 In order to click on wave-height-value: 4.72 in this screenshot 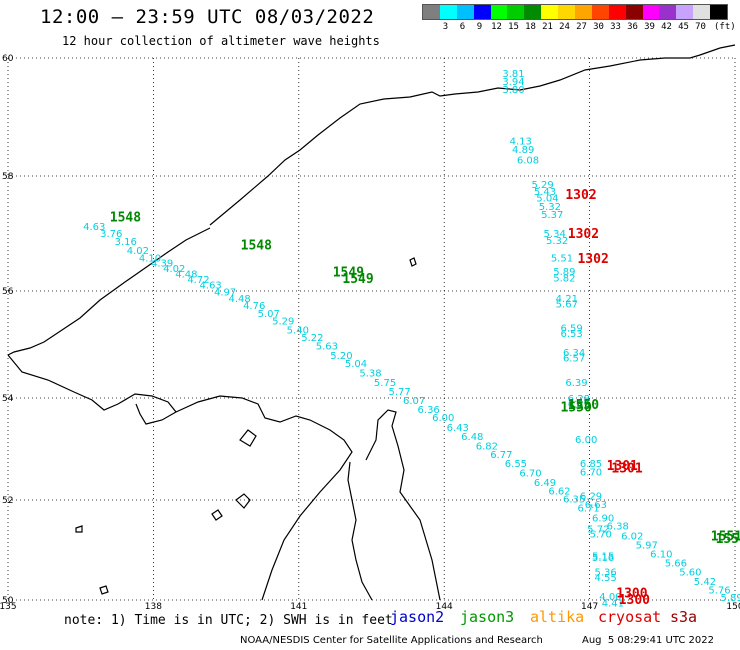, I will do `click(198, 280)`.